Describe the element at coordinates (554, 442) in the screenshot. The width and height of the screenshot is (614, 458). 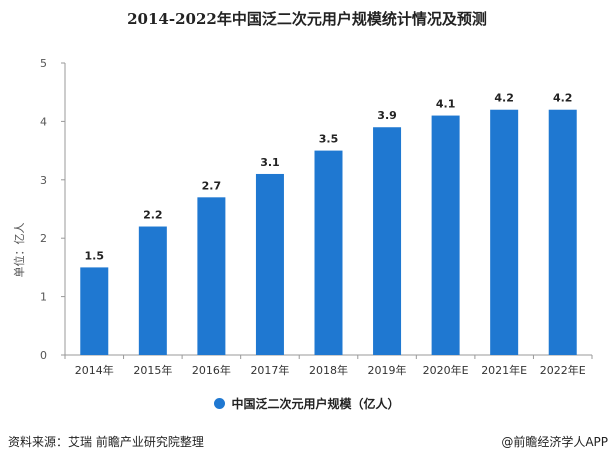
I see `brand-note: @前瞻经济学人APP` at that location.